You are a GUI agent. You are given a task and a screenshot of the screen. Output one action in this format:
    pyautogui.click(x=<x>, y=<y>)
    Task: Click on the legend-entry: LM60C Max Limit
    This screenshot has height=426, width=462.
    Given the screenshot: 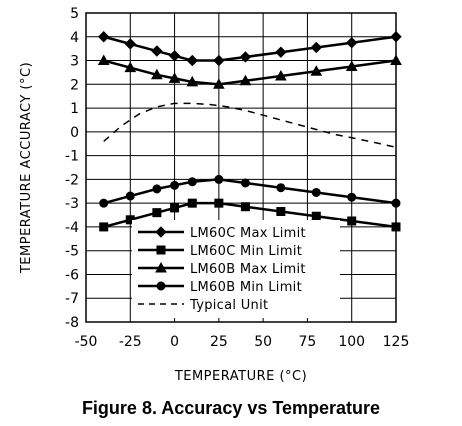 What is the action you would take?
    pyautogui.click(x=222, y=233)
    